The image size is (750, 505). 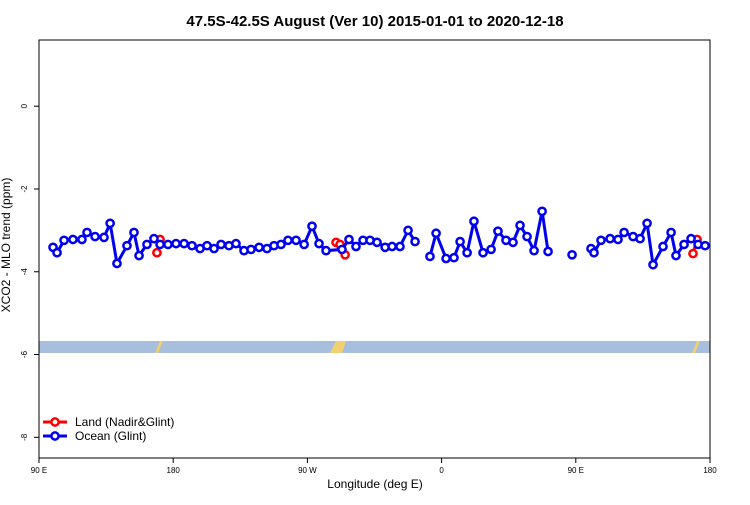 I want to click on y-tick-label: -2, so click(x=24, y=189).